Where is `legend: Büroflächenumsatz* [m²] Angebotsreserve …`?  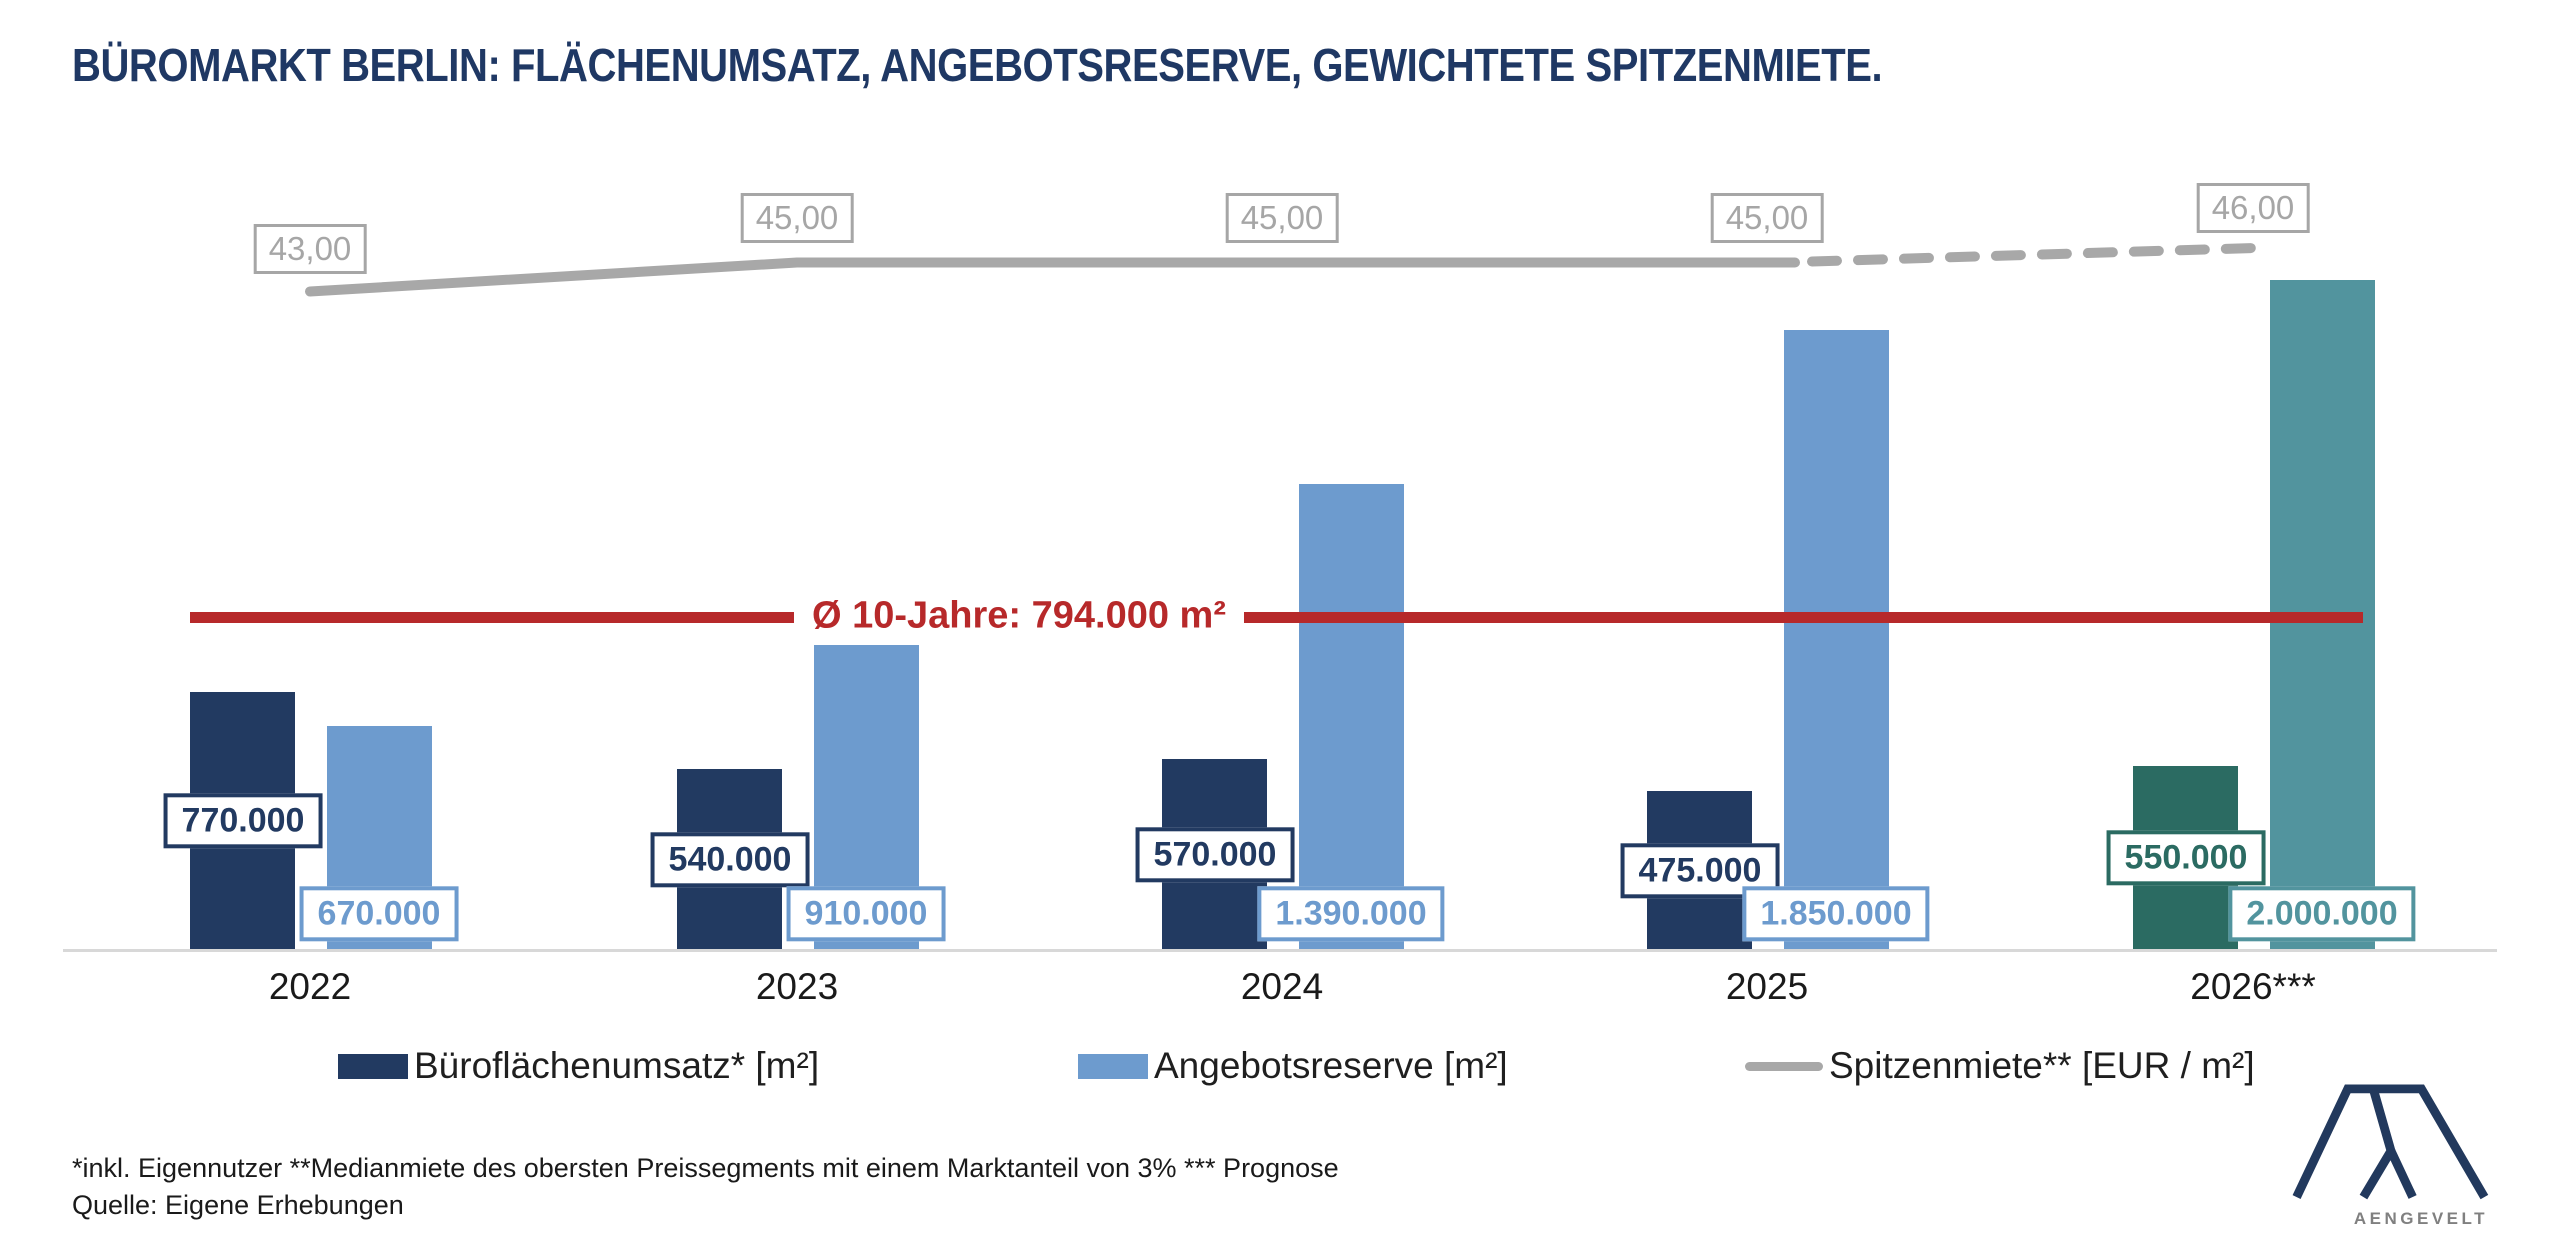
legend: Büroflächenumsatz* [m²] Angebotsreserve … is located at coordinates (1280, 1066).